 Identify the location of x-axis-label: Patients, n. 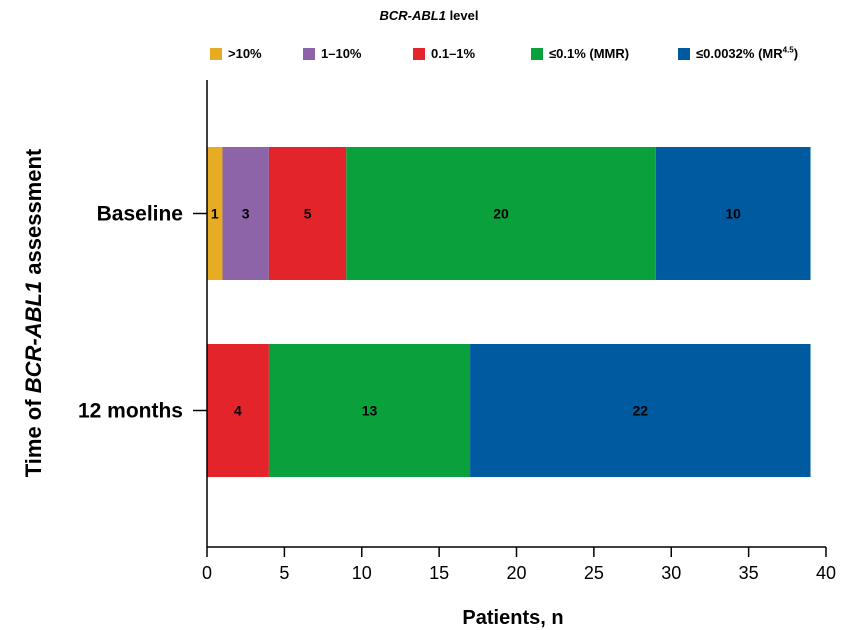
(512, 618).